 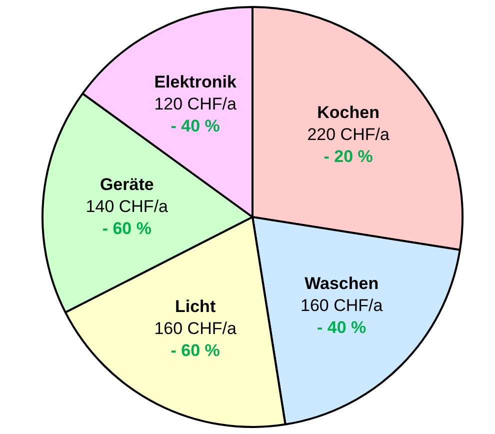 I want to click on slice-label: Geräte, so click(x=127, y=184).